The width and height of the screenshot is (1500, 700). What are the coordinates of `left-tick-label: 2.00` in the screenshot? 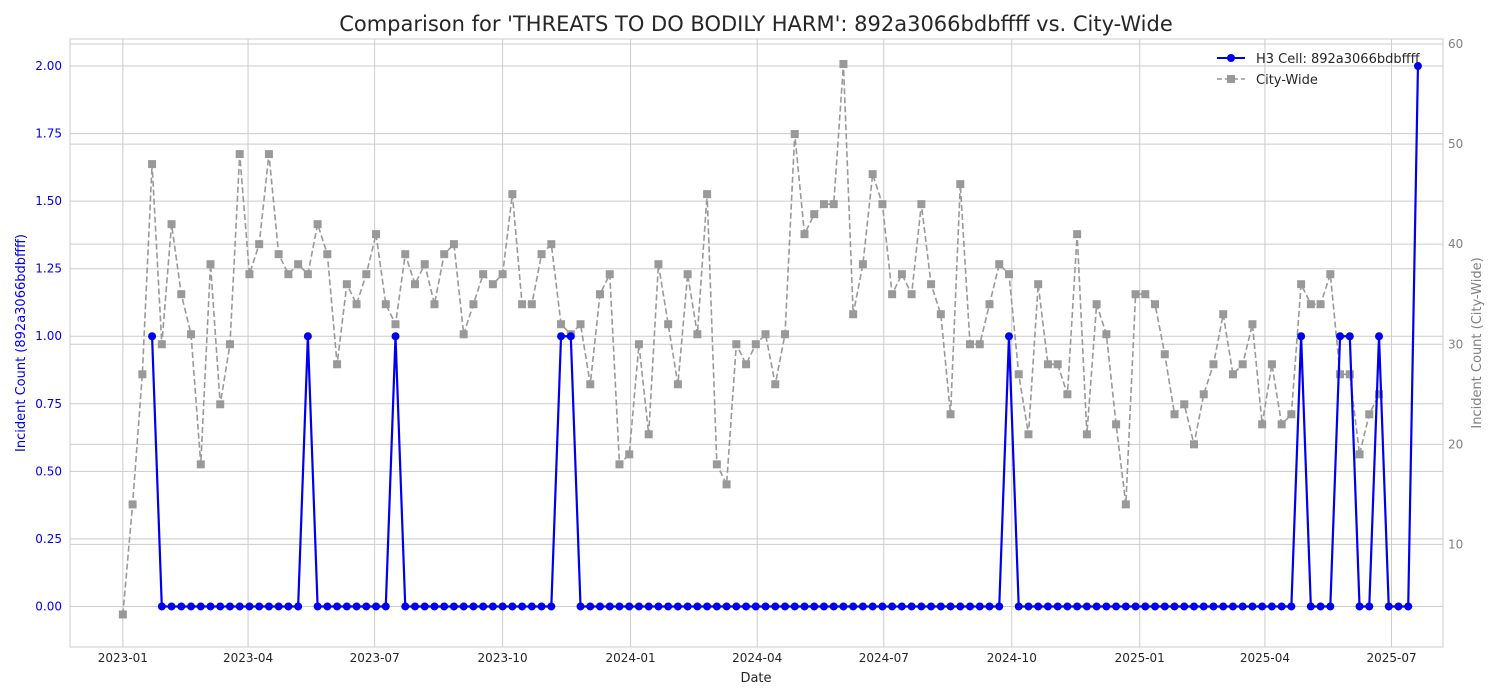 It's located at (48, 66).